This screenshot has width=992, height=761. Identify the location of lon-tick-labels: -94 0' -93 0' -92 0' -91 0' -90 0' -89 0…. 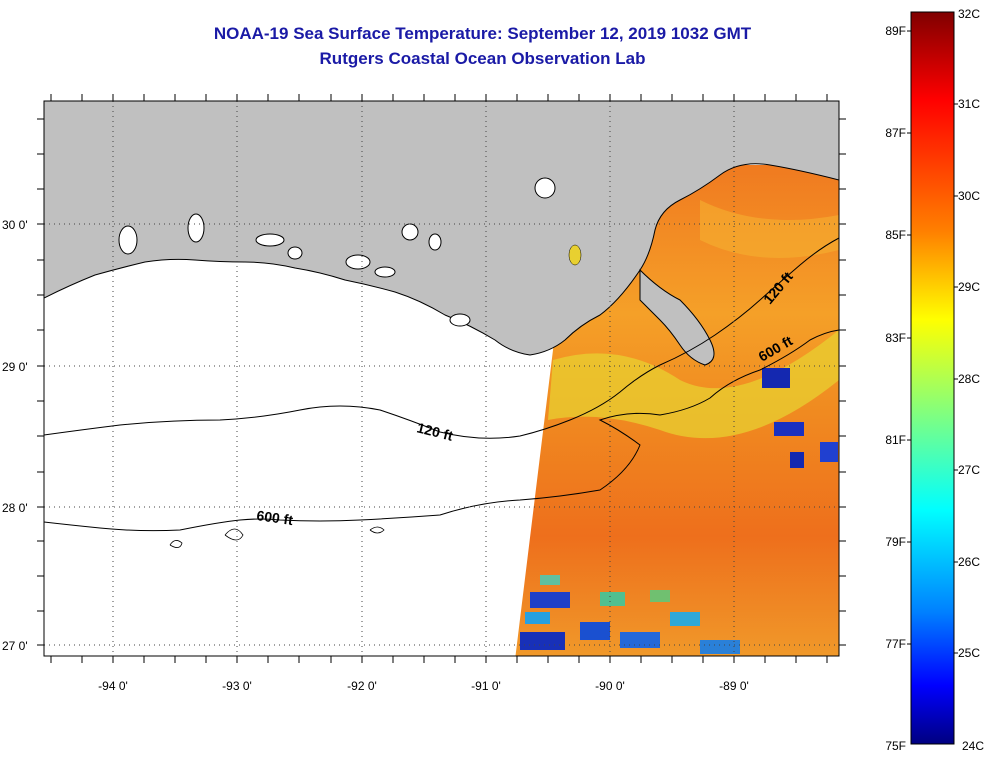
(423, 686).